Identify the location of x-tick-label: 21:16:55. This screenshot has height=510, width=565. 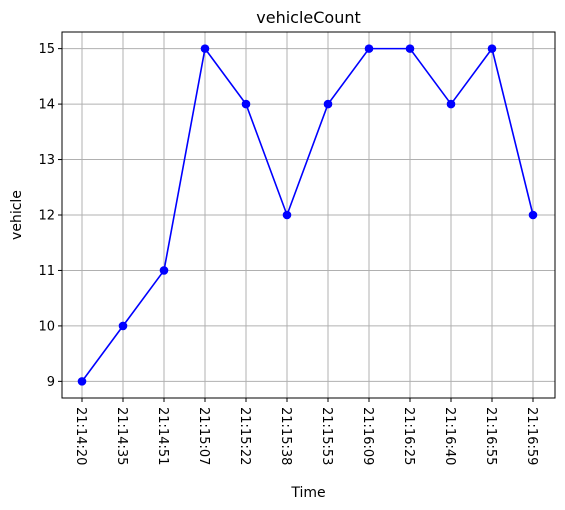
(490, 436).